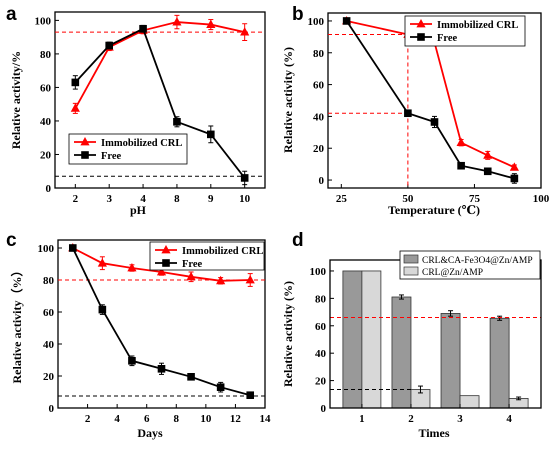  I want to click on x-tick-label: 75, so click(475, 199).